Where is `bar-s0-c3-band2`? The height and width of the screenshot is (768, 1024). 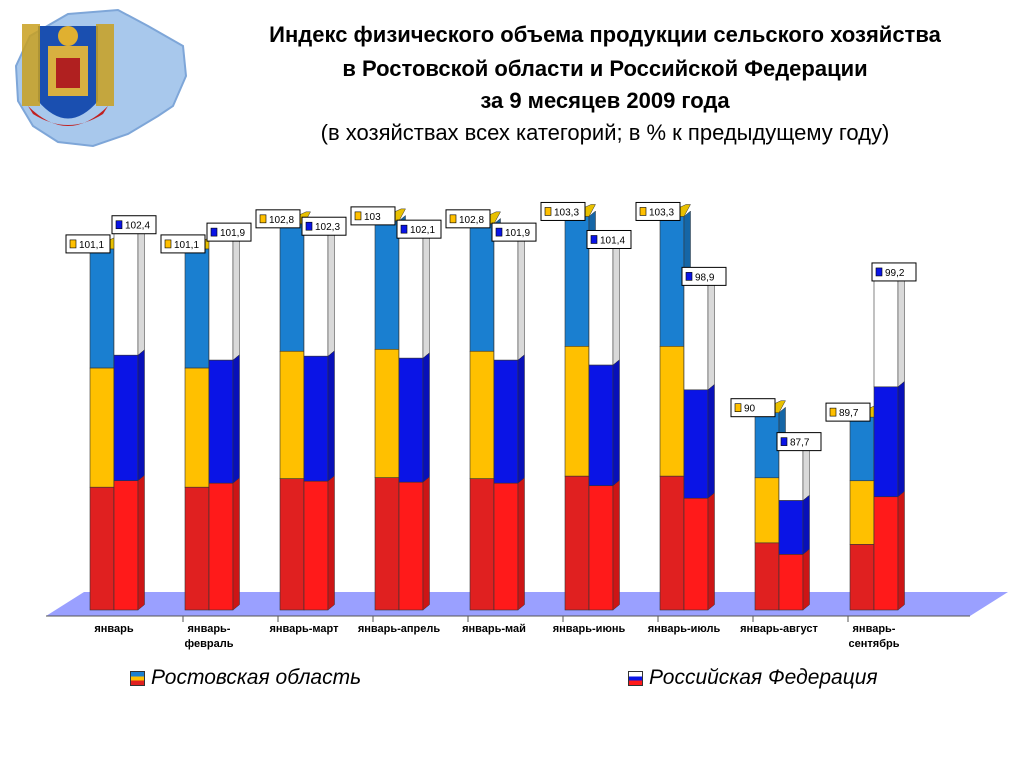
bar-s0-c3-band2 is located at coordinates (387, 544).